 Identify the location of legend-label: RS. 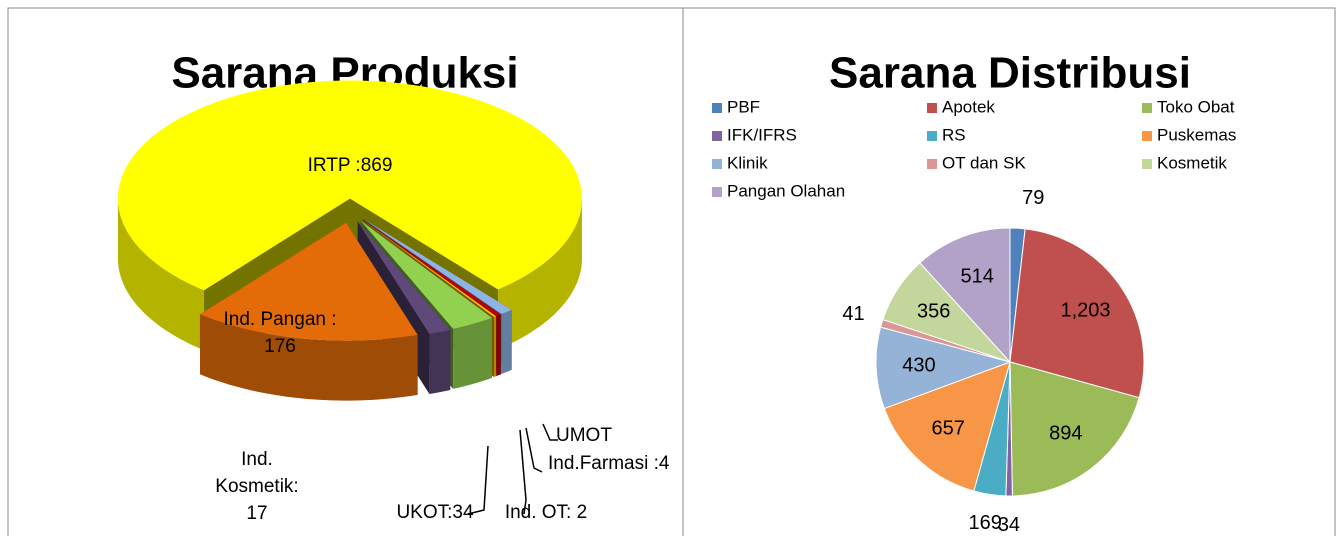
(954, 134).